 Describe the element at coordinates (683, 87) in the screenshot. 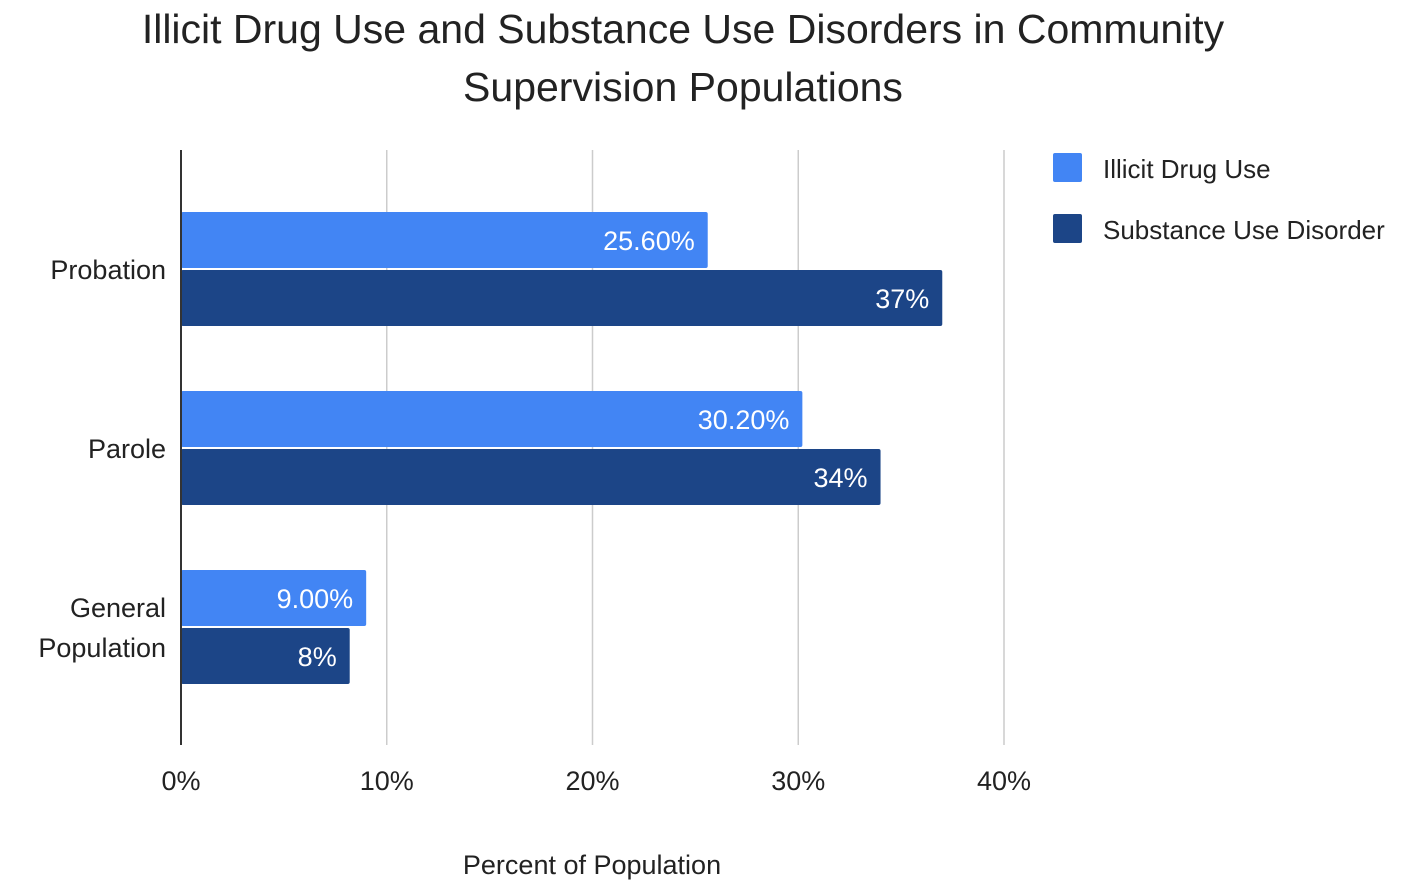

I see `chart-title-line-2: Supervision Populations` at that location.